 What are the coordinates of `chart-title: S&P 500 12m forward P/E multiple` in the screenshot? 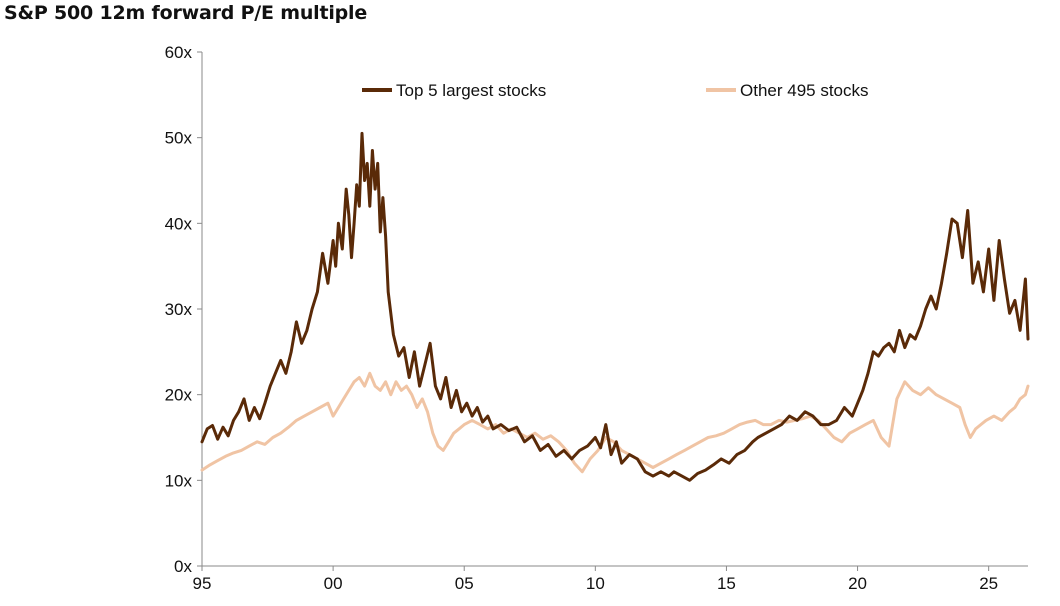 It's located at (186, 13).